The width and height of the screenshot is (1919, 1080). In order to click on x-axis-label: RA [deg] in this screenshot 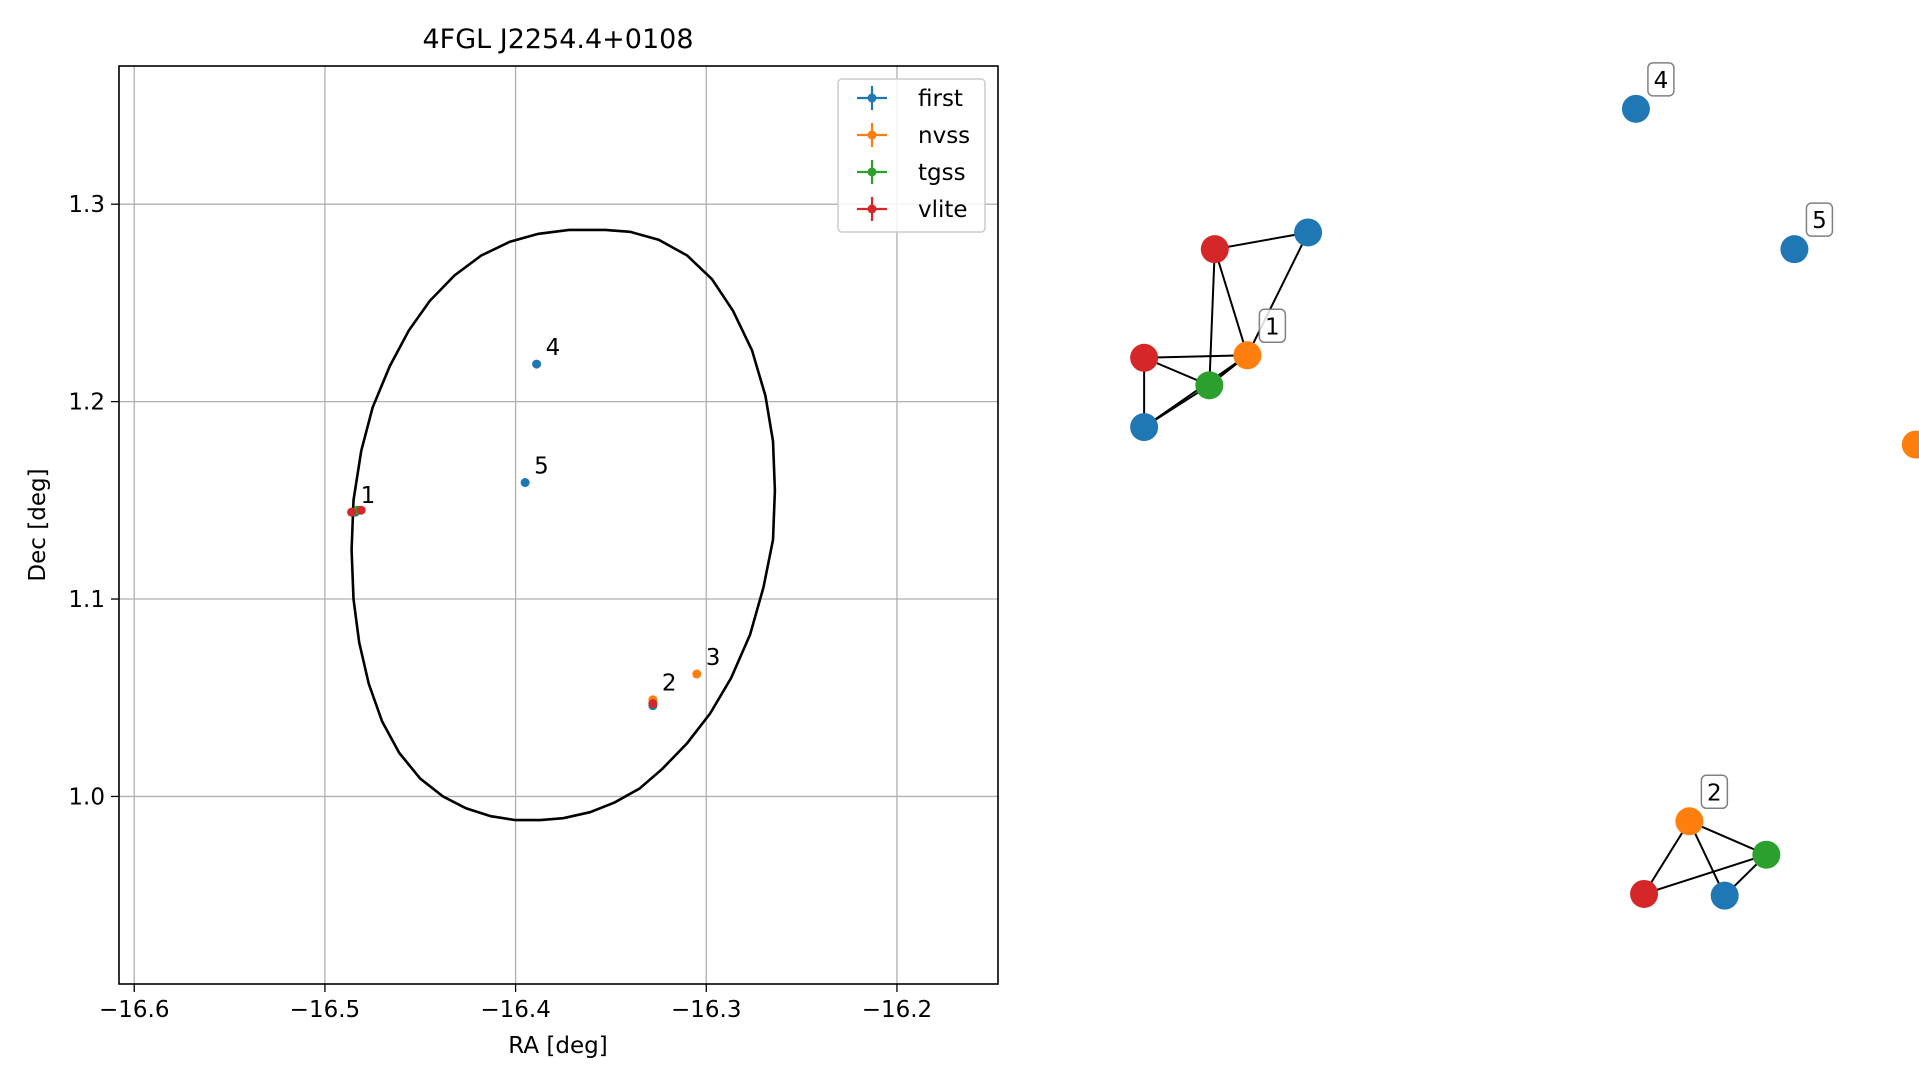, I will do `click(557, 1046)`.